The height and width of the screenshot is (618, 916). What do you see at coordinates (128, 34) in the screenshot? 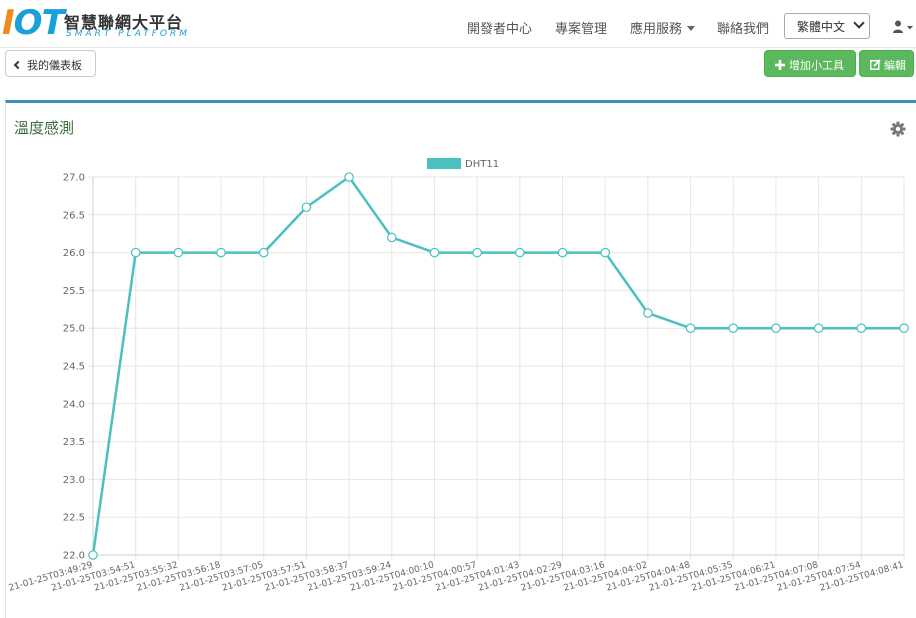
I see `logo-subtitle: SMART PLATFORM` at bounding box center [128, 34].